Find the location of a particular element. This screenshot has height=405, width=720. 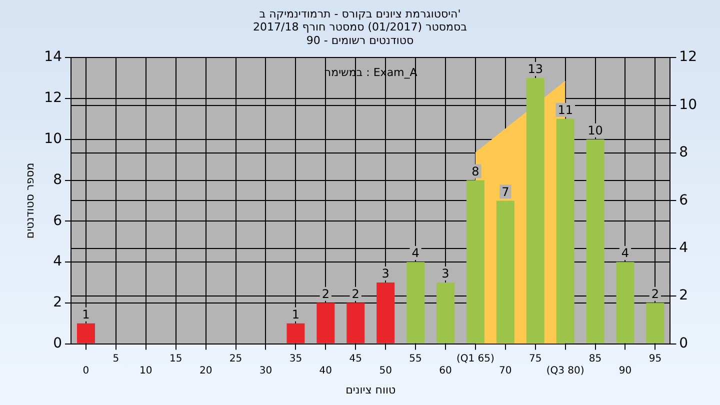

data-label: 7 is located at coordinates (506, 191).